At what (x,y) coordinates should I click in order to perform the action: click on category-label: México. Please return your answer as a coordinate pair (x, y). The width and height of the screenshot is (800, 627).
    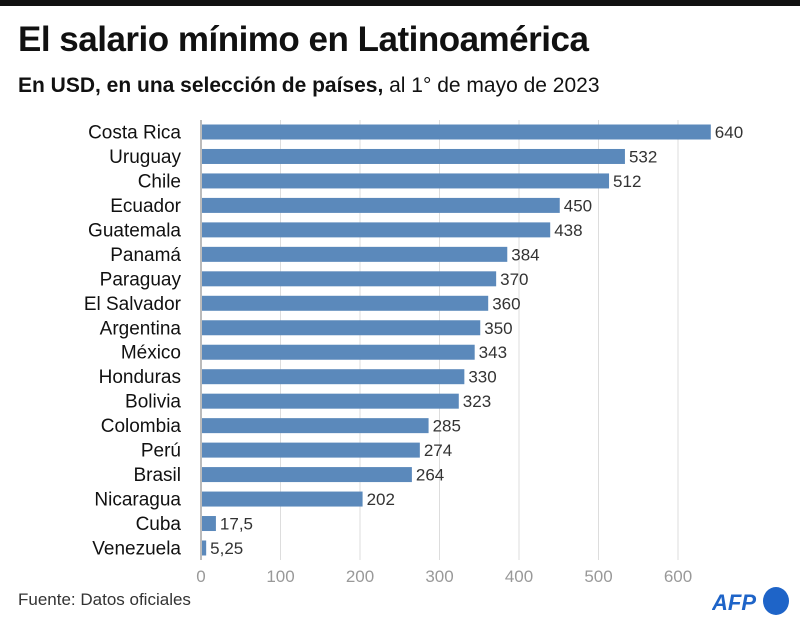
    Looking at the image, I should click on (151, 353).